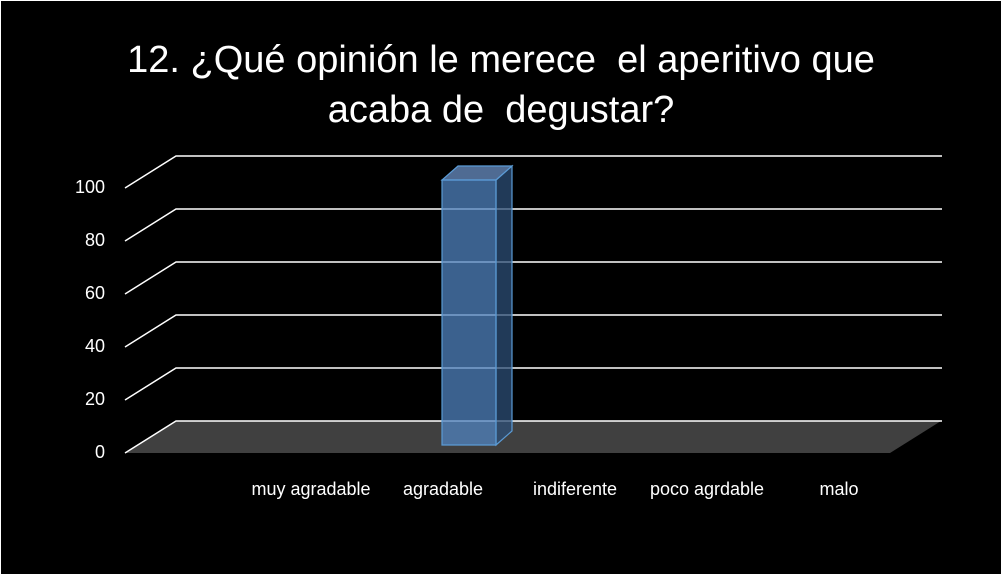 The height and width of the screenshot is (575, 1002). I want to click on y-tick-label: 40, so click(95, 346).